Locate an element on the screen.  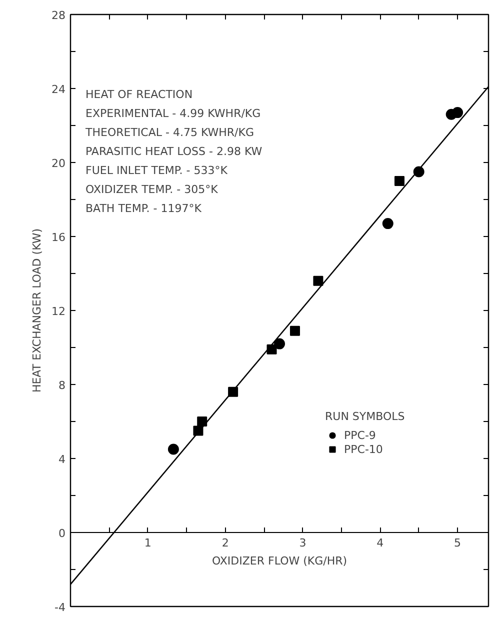
annotation: FUEL INLET TEMP. - 533°K is located at coordinates (157, 170).